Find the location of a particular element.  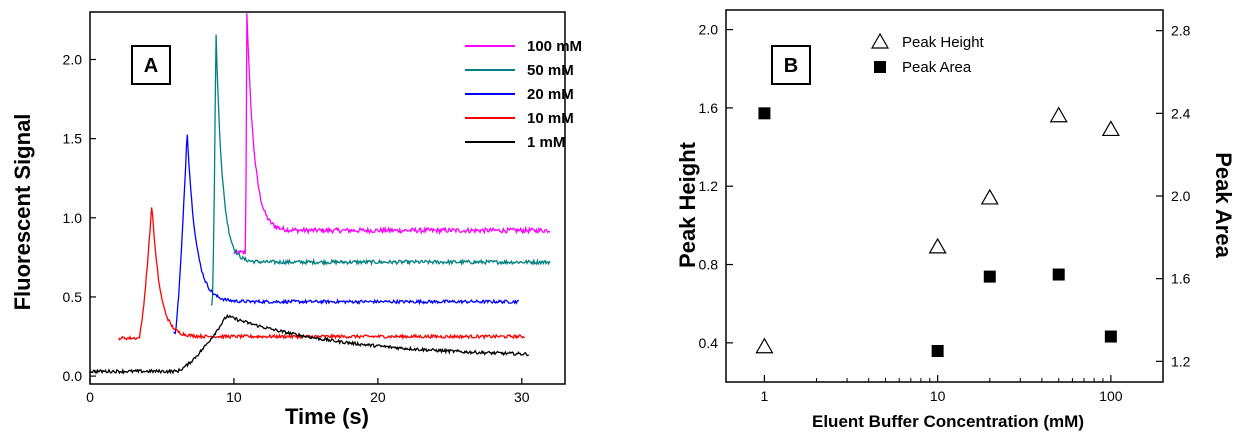

panel-b-legend-label: Peak Height is located at coordinates (943, 42).